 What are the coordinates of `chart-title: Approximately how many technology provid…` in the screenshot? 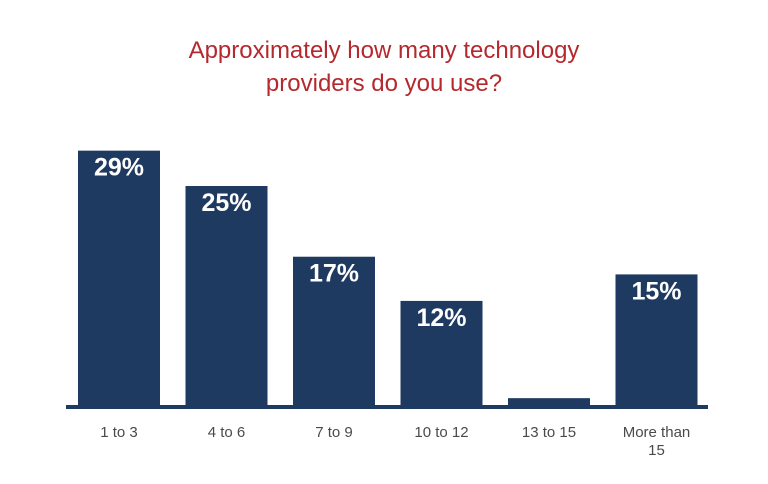 It's located at (384, 67).